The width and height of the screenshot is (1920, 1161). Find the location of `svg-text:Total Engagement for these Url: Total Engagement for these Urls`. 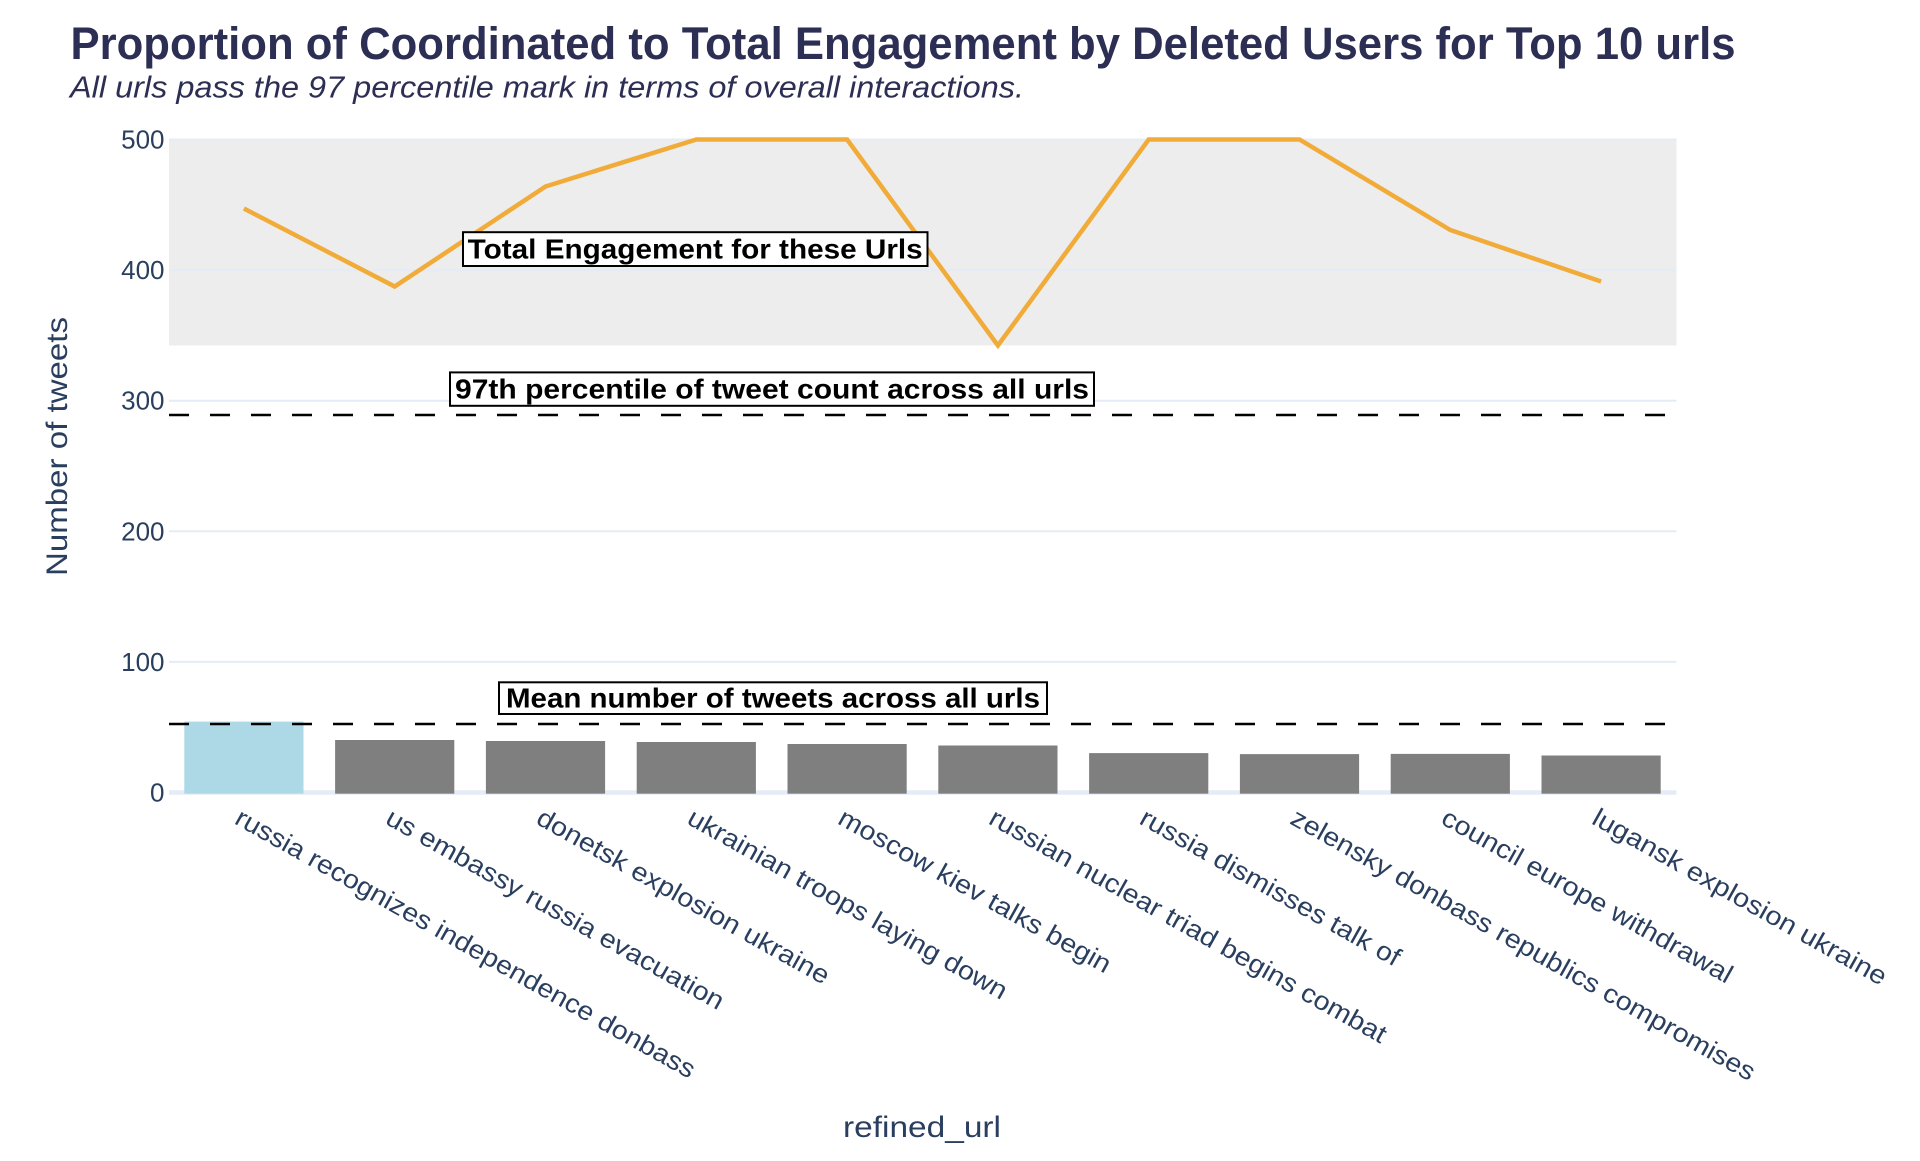

svg-text:Total Engagement for these Url: Total Engagement for these Urls is located at coordinates (695, 249).